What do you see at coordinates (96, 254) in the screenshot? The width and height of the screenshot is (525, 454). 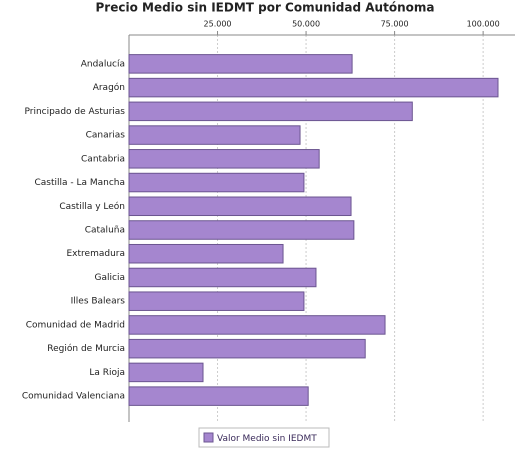 I see `y-tick-label: Extremadura` at bounding box center [96, 254].